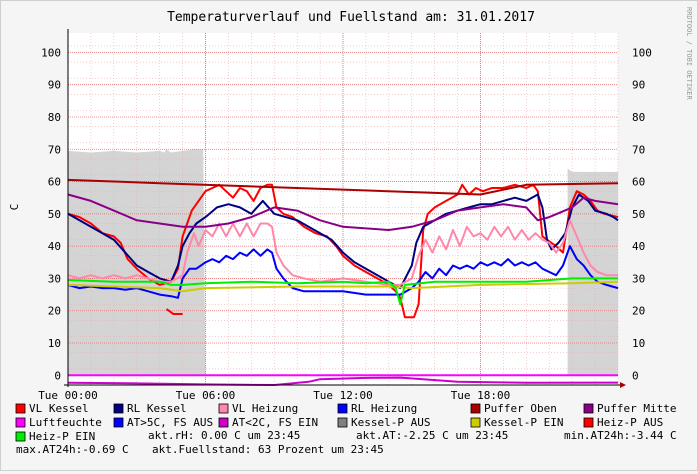  Describe the element at coordinates (638, 149) in the screenshot. I see `y-tick-label-right: 70` at that location.